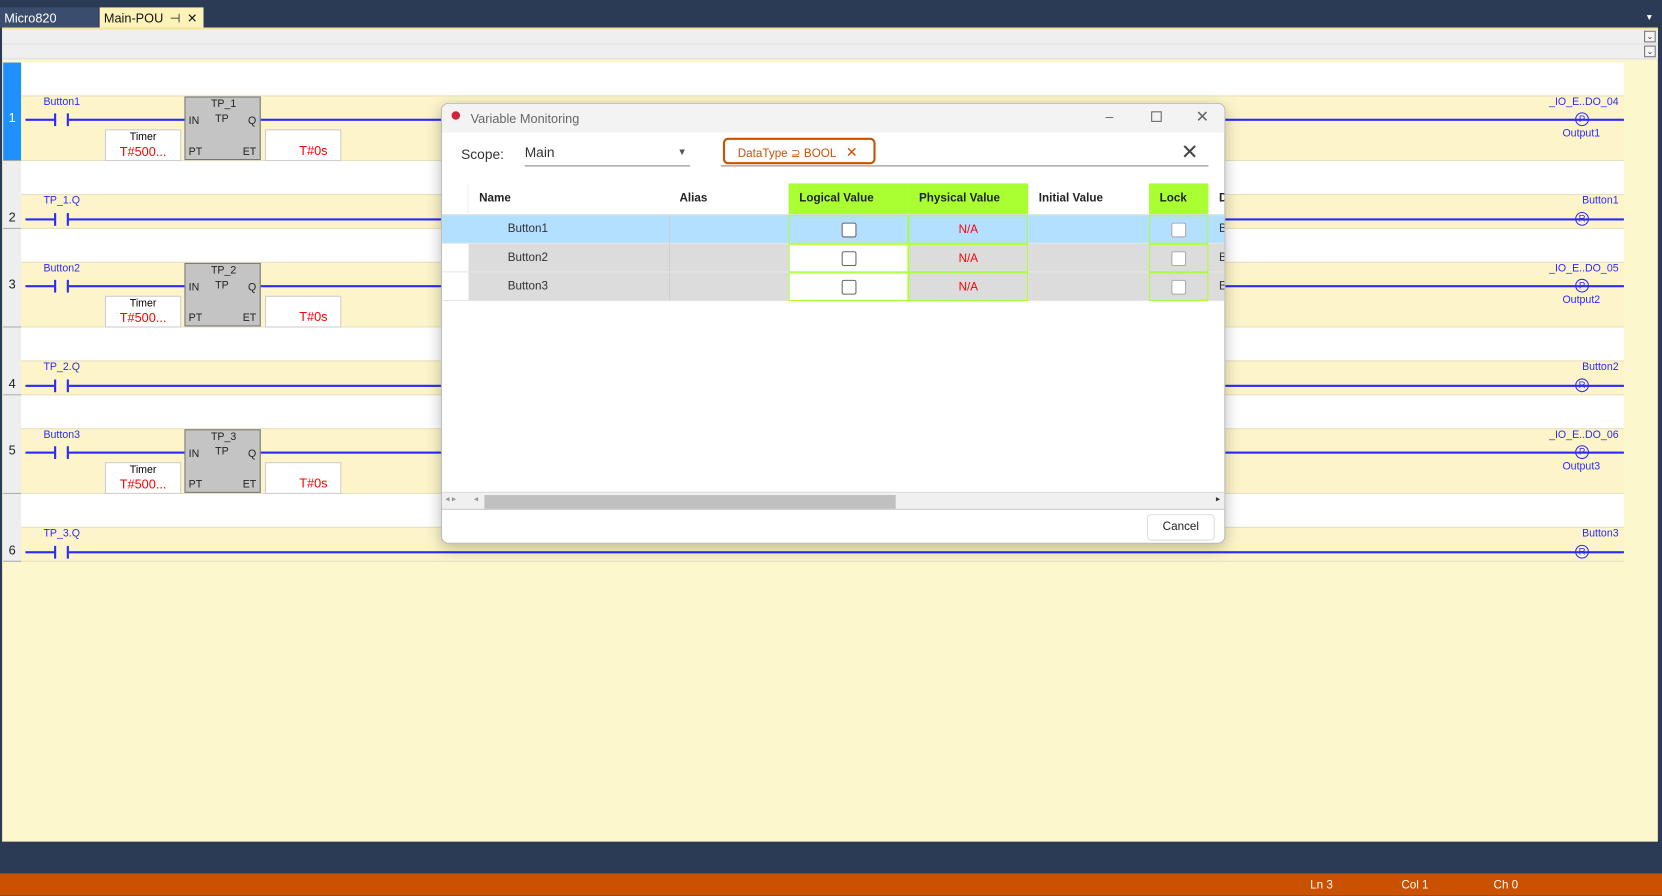 This screenshot has width=1662, height=896. I want to click on column-indicator: Col 1, so click(1415, 885).